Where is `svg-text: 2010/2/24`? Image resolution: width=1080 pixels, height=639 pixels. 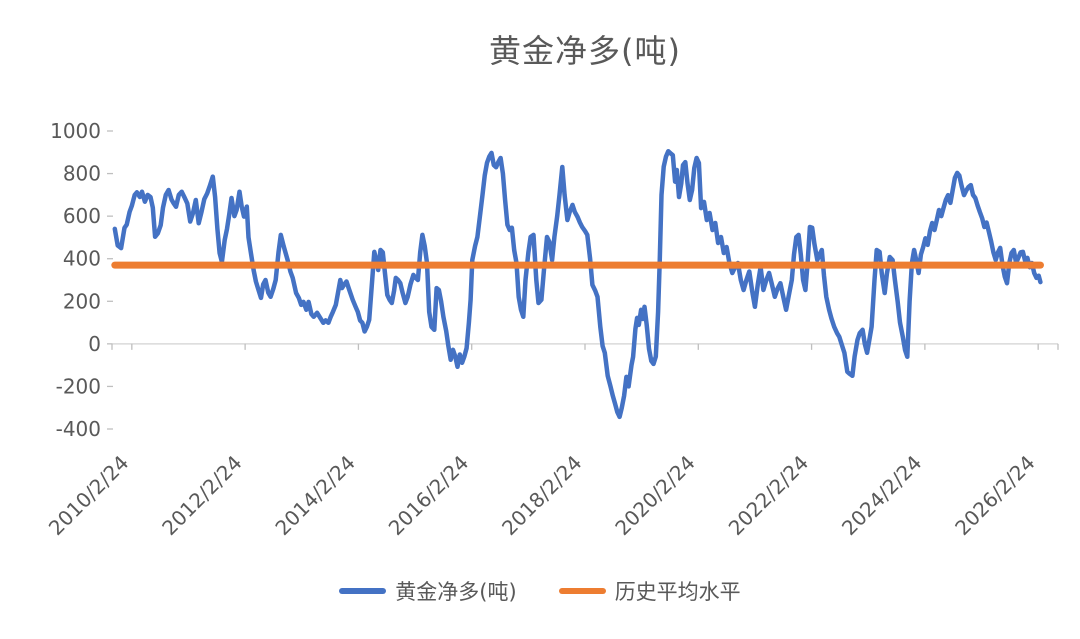
svg-text: 2010/2/24 is located at coordinates (88, 495).